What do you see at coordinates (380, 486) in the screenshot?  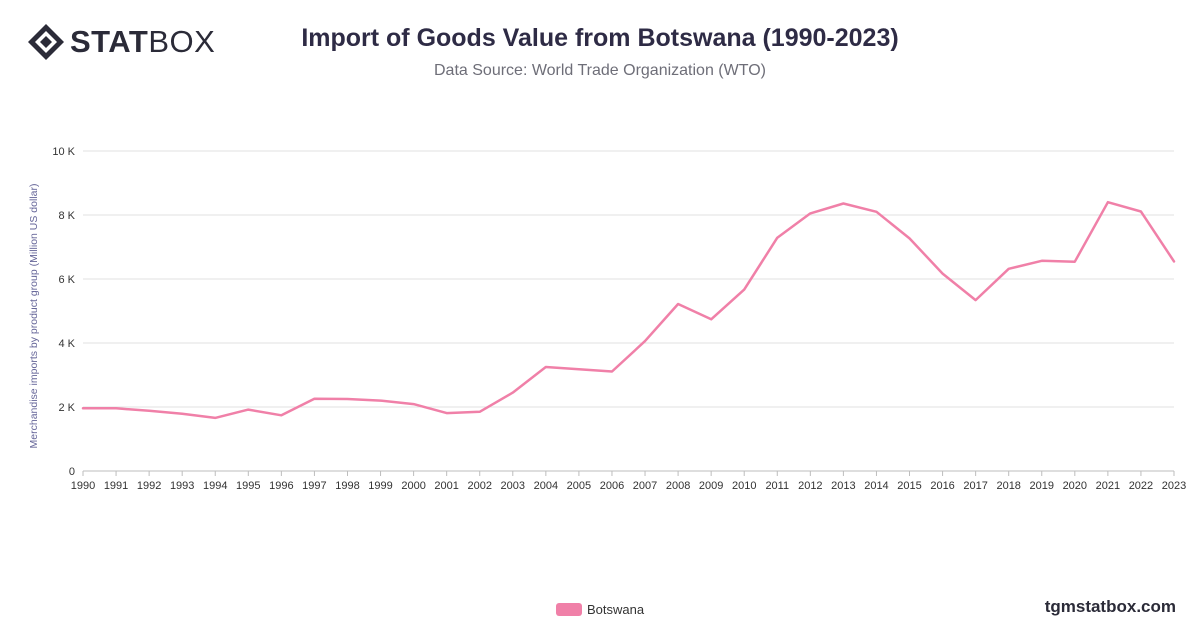 I see `x-tick-label: 1999` at bounding box center [380, 486].